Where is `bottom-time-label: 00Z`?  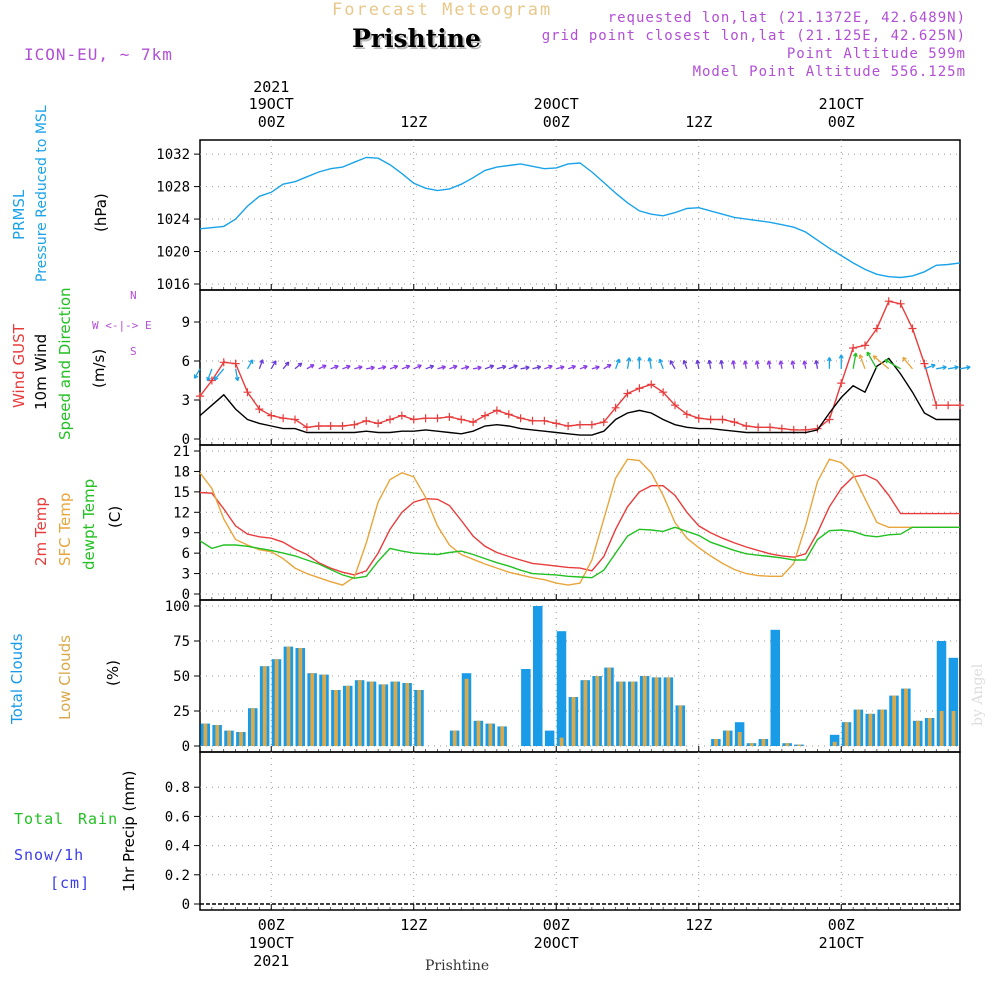 bottom-time-label: 00Z is located at coordinates (556, 925).